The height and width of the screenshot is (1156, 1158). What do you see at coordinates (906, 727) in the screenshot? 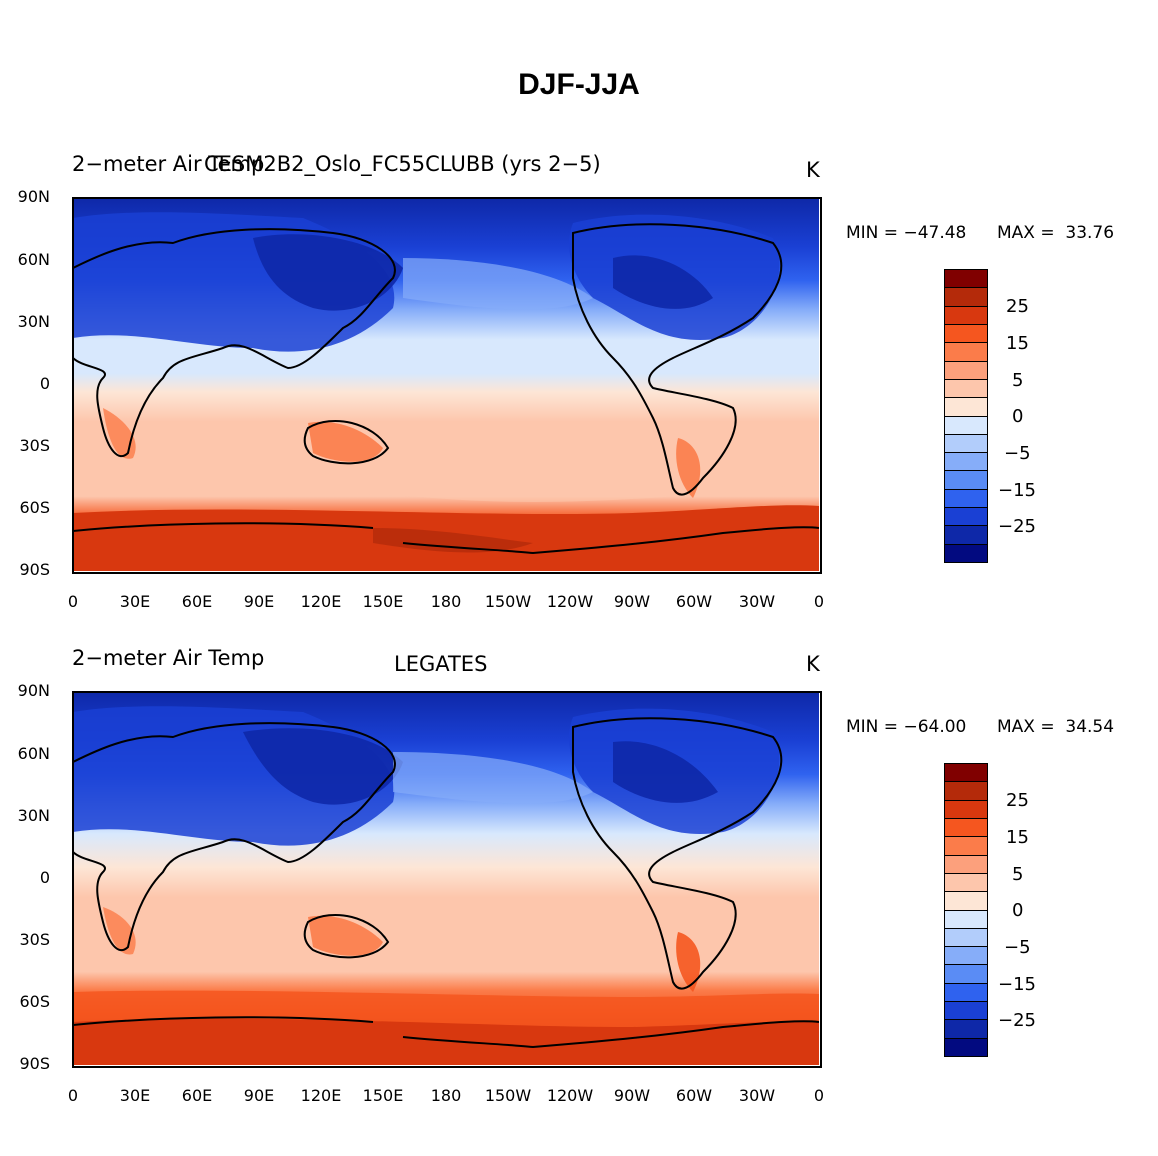
I see `min-value: MIN = −64.00` at bounding box center [906, 727].